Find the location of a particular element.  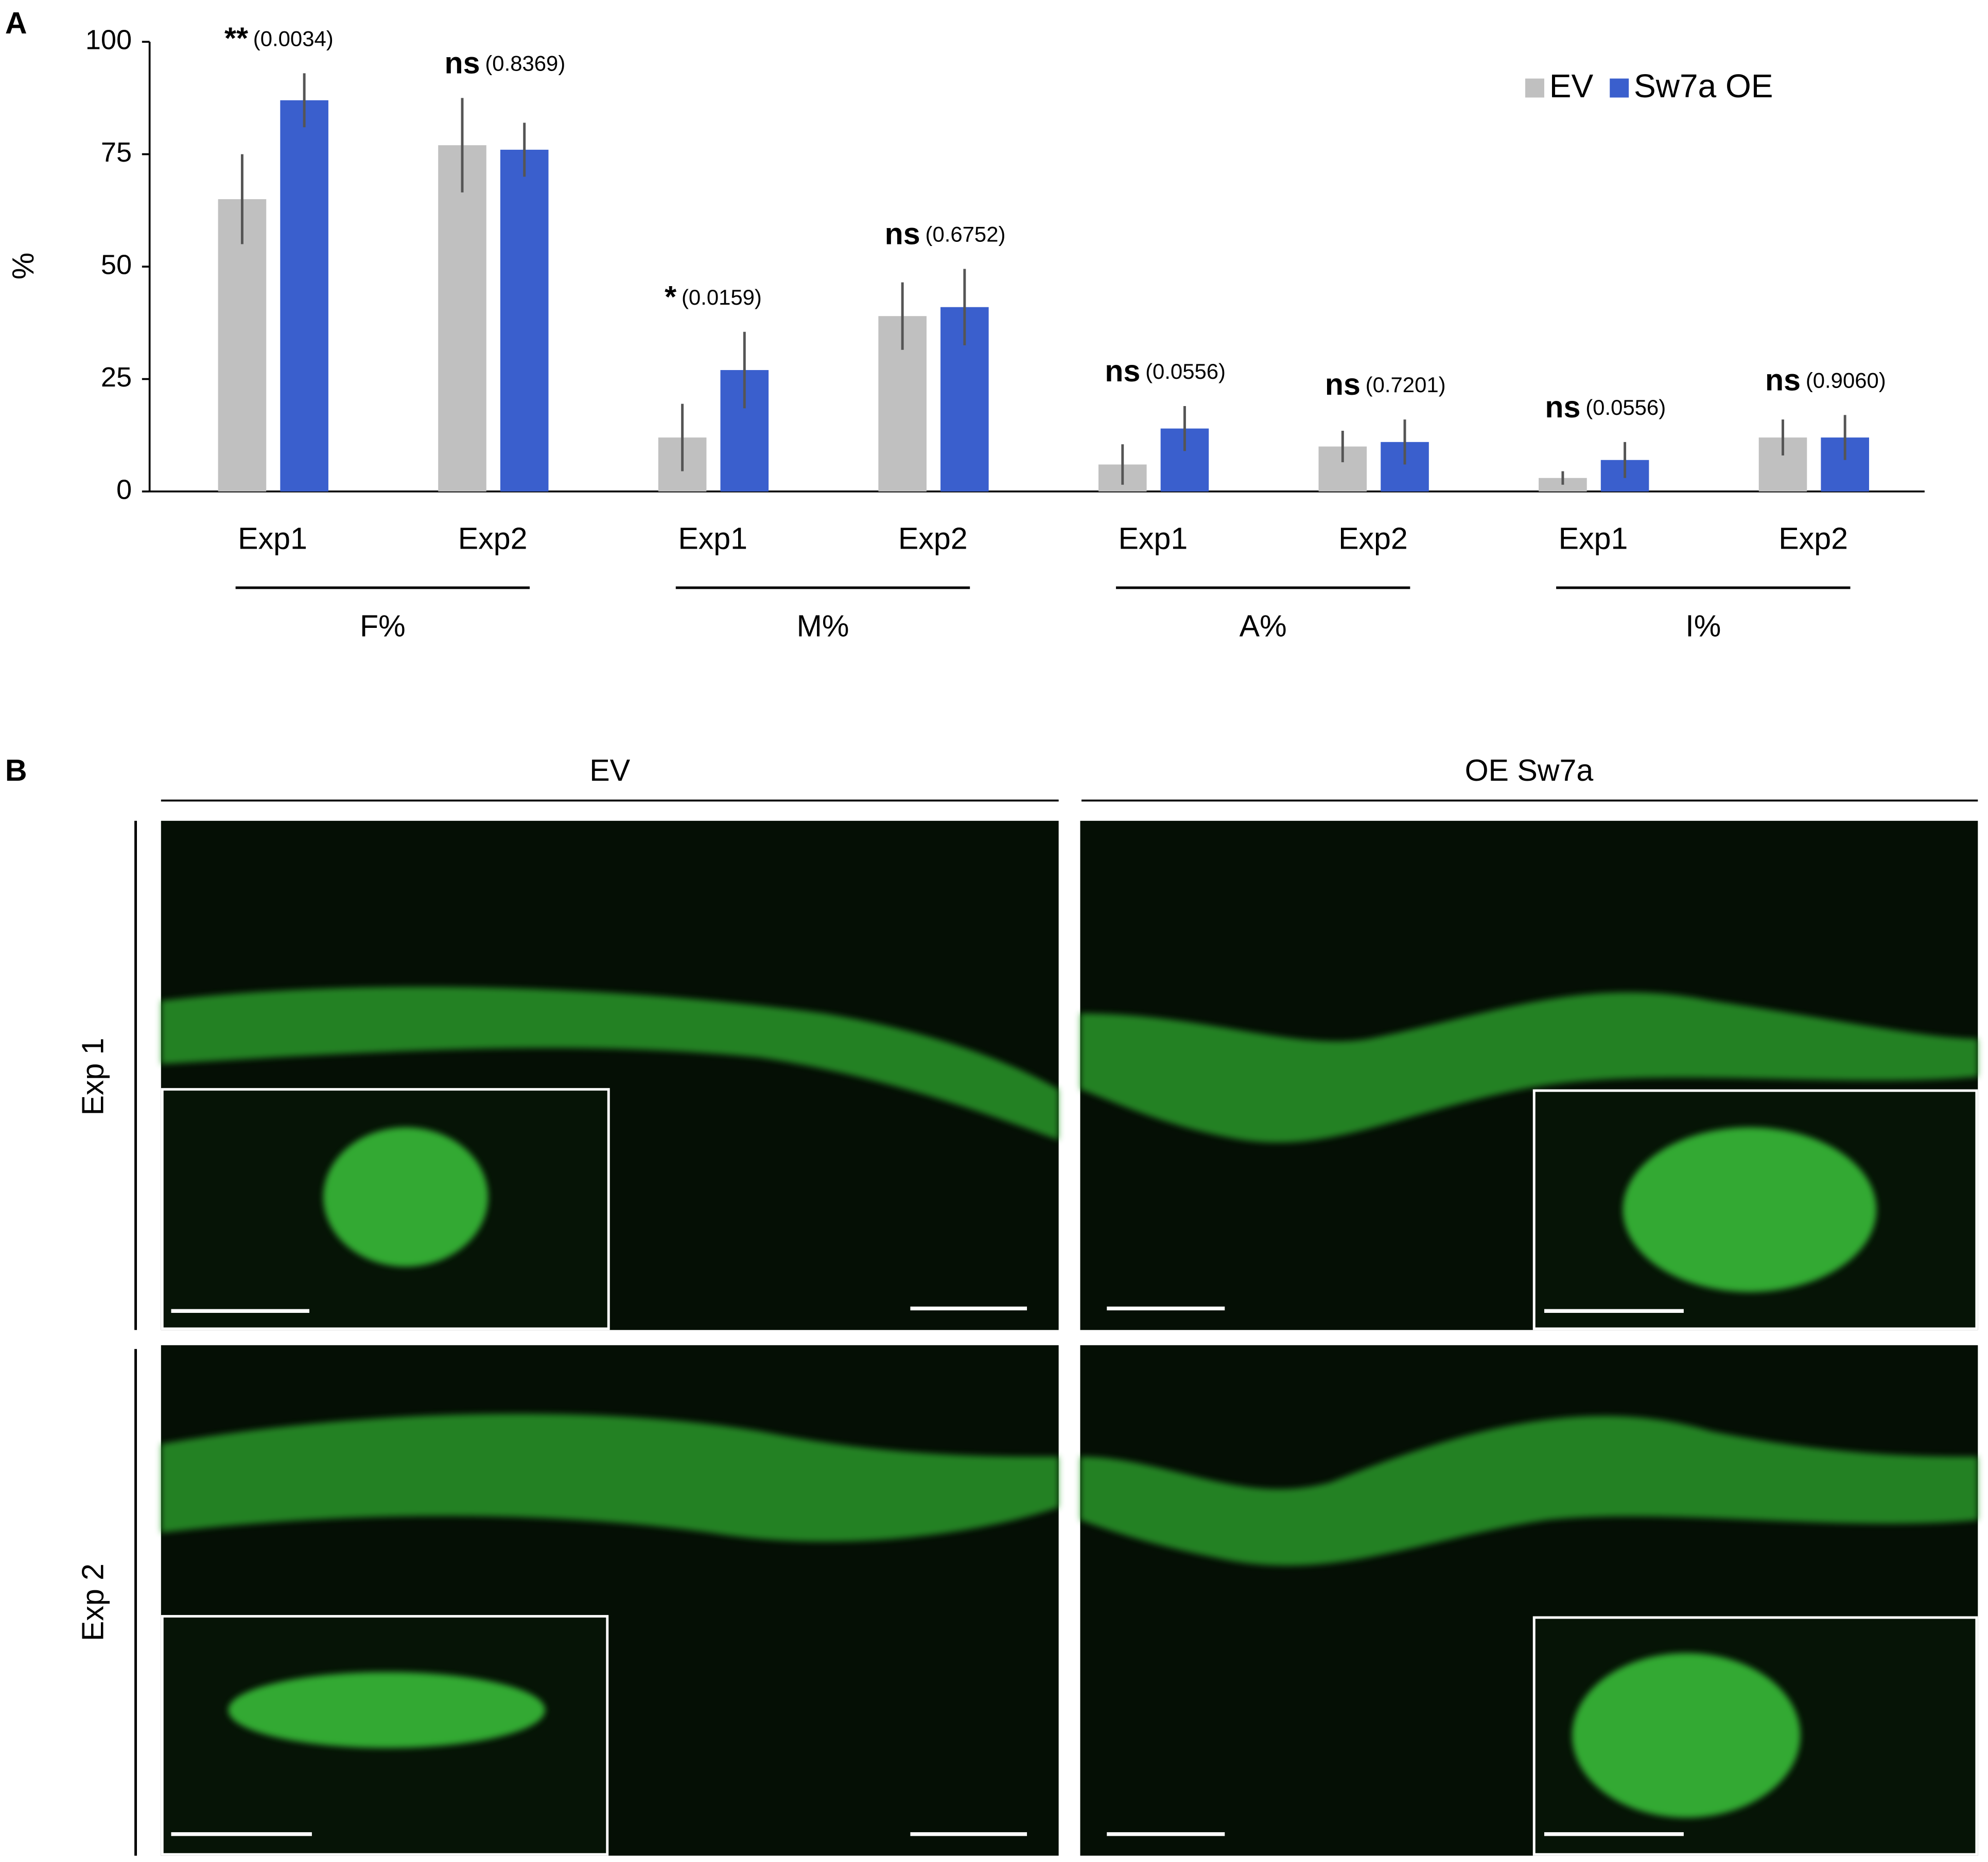

annotation: ns (0.8369) is located at coordinates (506, 63).